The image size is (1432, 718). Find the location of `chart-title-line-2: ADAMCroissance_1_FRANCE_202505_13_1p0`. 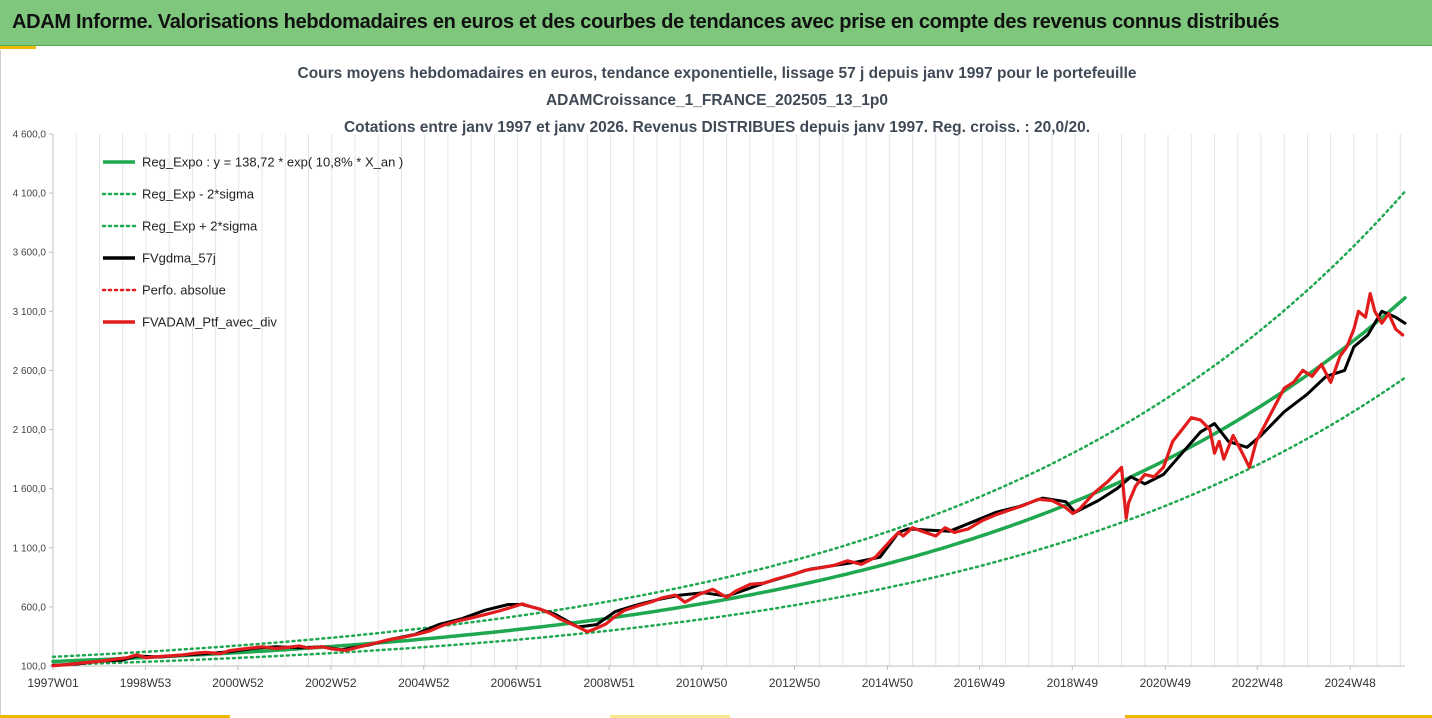

chart-title-line-2: ADAMCroissance_1_FRANCE_202505_13_1p0 is located at coordinates (717, 100).